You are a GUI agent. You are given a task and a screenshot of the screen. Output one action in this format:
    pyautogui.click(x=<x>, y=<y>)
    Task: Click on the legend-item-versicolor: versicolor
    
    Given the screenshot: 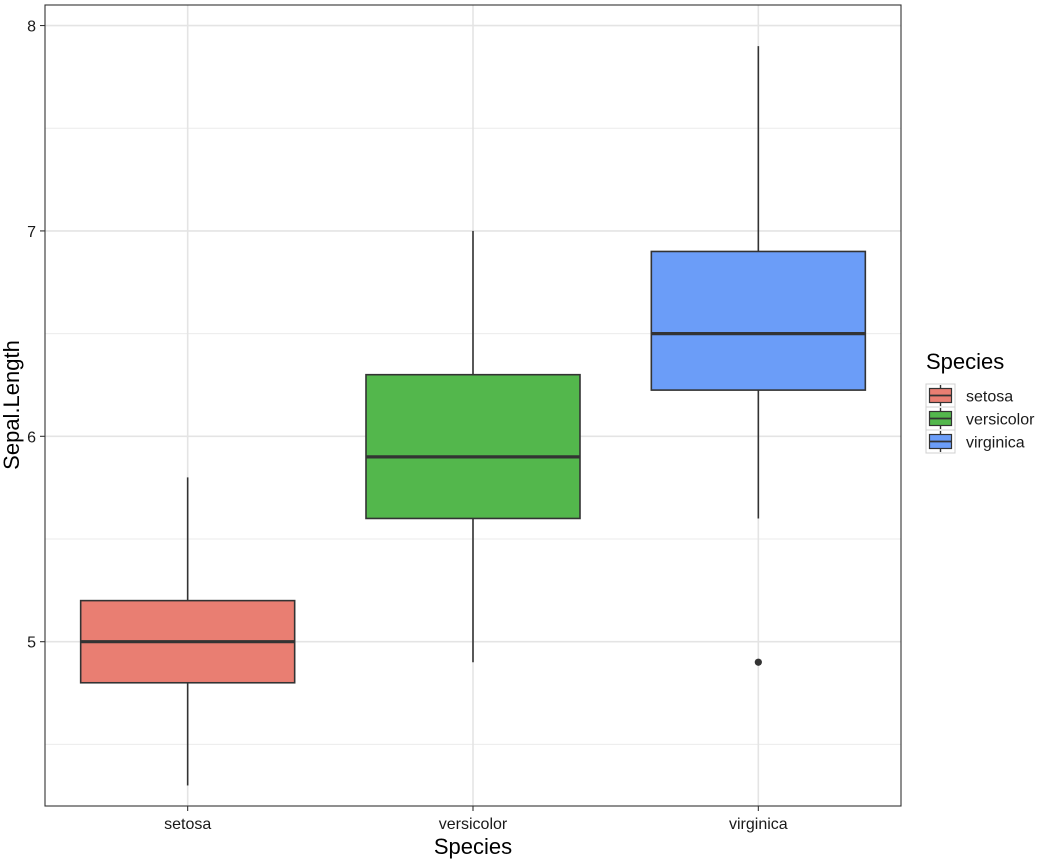 What is the action you would take?
    pyautogui.click(x=980, y=418)
    